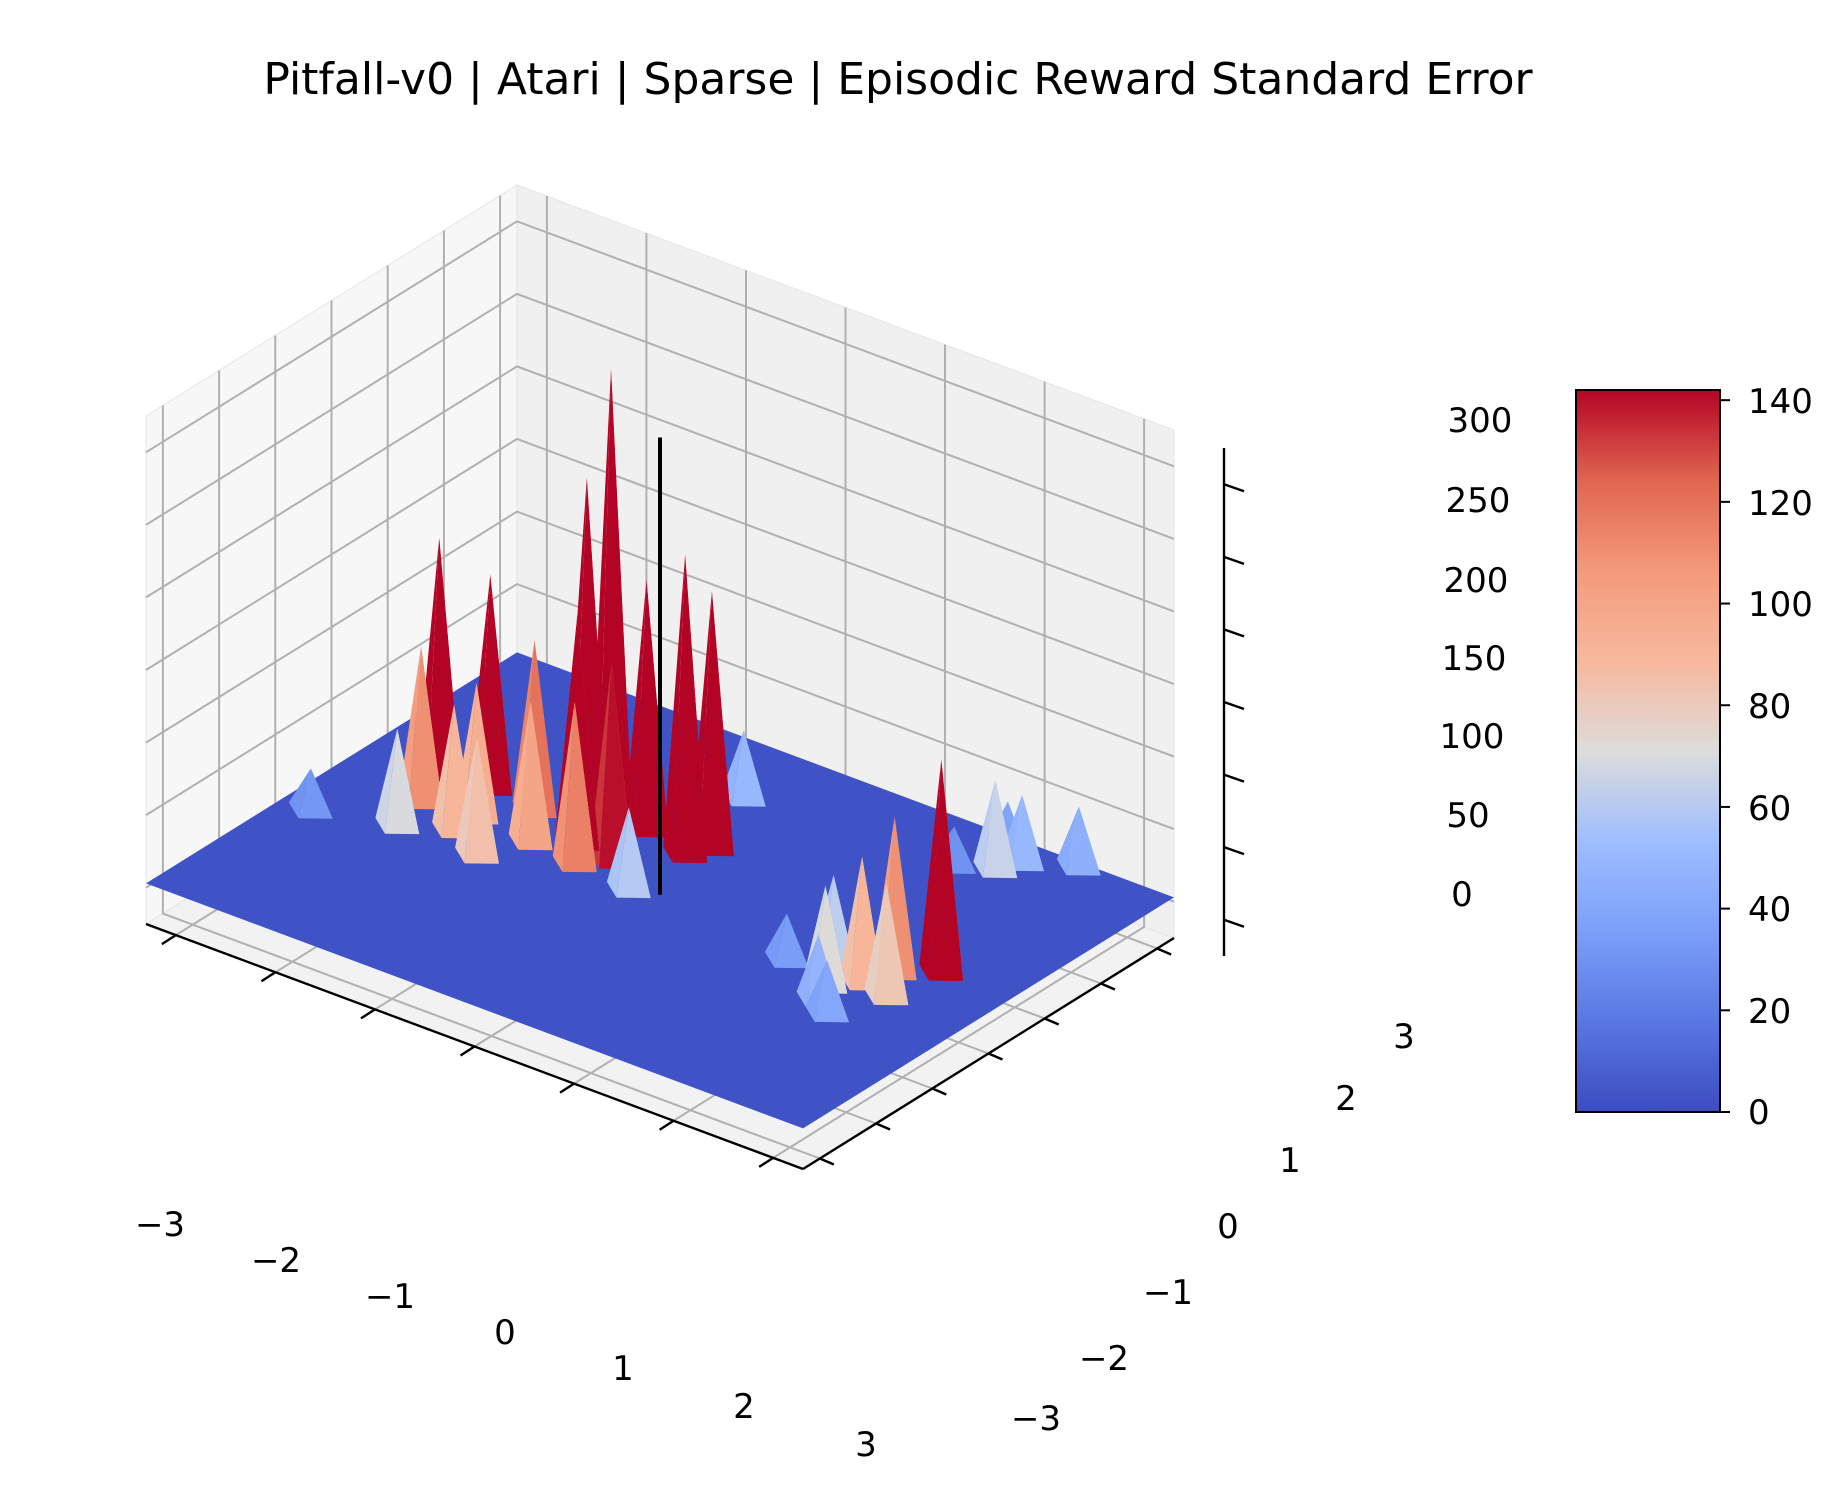 Image resolution: width=1848 pixels, height=1502 pixels. What do you see at coordinates (1467, 816) in the screenshot?
I see `z-tick-label: 50` at bounding box center [1467, 816].